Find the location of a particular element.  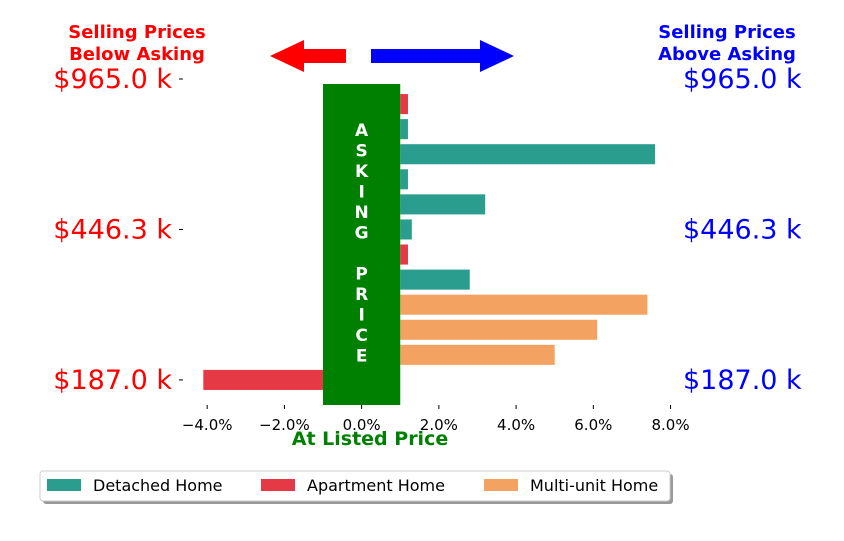

asking-letter-3: I is located at coordinates (361, 193).